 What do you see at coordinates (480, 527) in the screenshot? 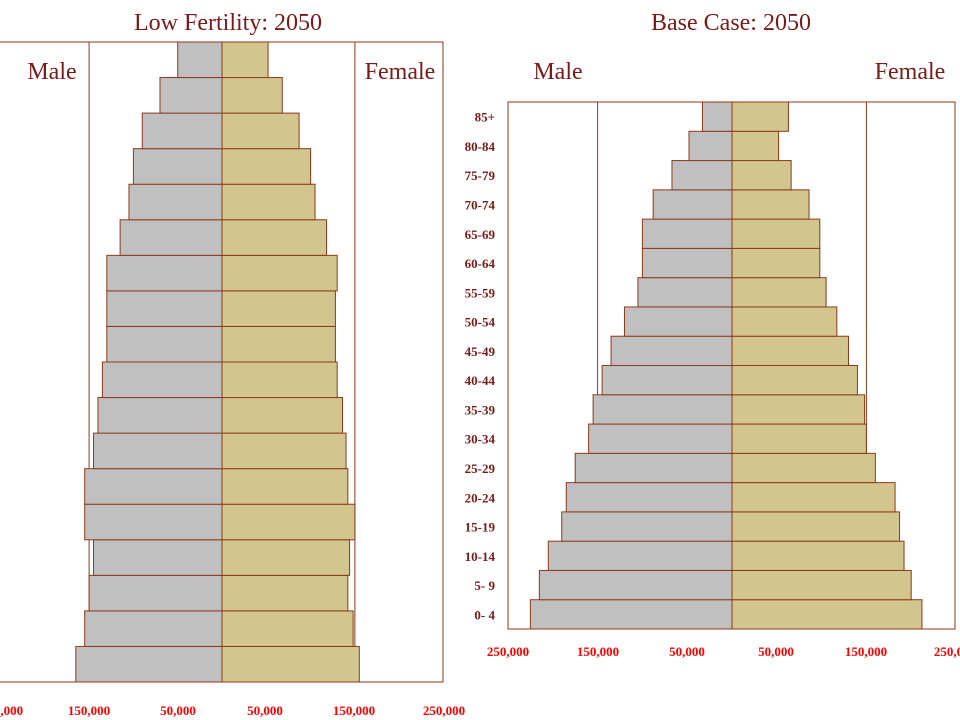
I see `age-group-label: 15-19` at bounding box center [480, 527].